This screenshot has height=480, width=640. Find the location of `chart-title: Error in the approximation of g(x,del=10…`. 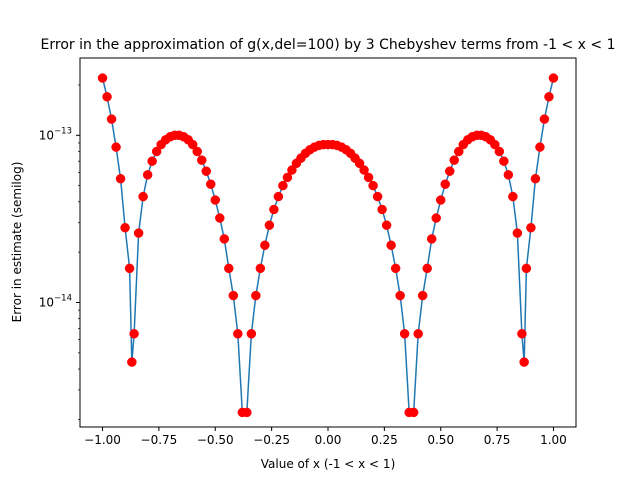

chart-title: Error in the approximation of g(x,del=10… is located at coordinates (328, 45).